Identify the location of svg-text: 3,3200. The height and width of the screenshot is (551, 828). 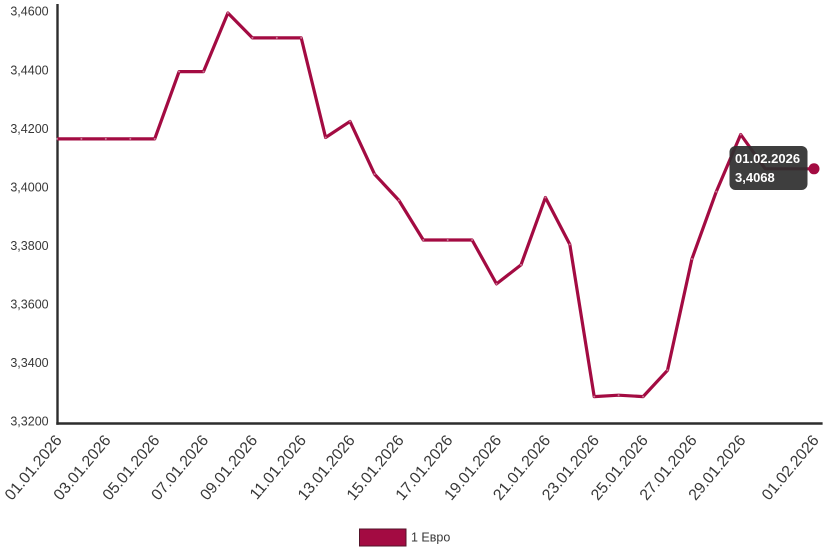
(29, 422).